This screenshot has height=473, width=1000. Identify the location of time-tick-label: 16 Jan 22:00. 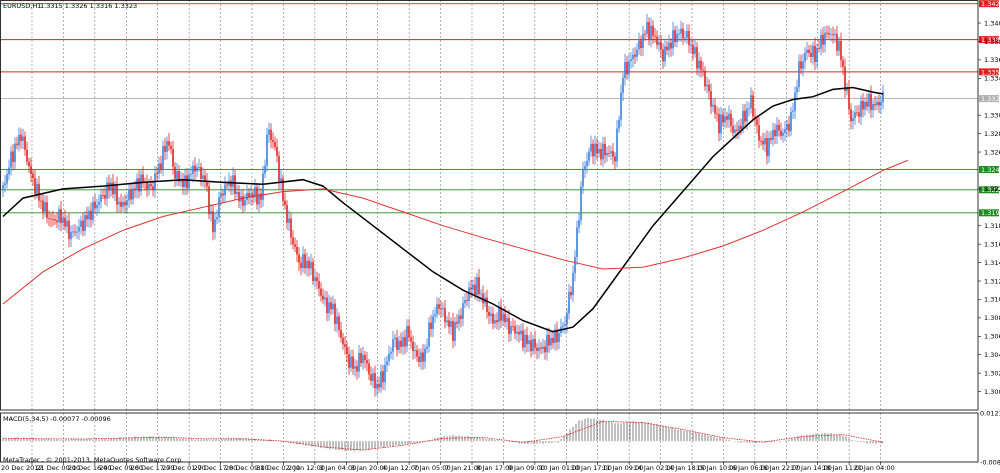
(779, 468).